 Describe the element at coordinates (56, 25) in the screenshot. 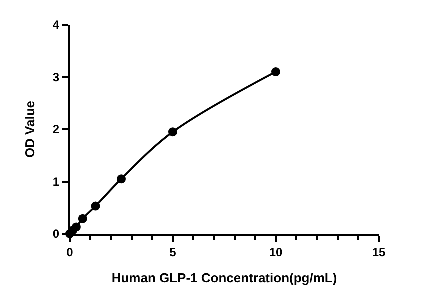

I see `y-tick-label: 4` at that location.